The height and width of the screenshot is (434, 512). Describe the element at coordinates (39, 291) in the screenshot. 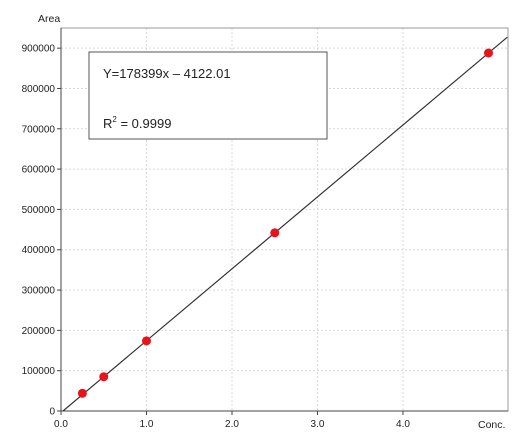

I see `y-tick-label: 300000` at that location.